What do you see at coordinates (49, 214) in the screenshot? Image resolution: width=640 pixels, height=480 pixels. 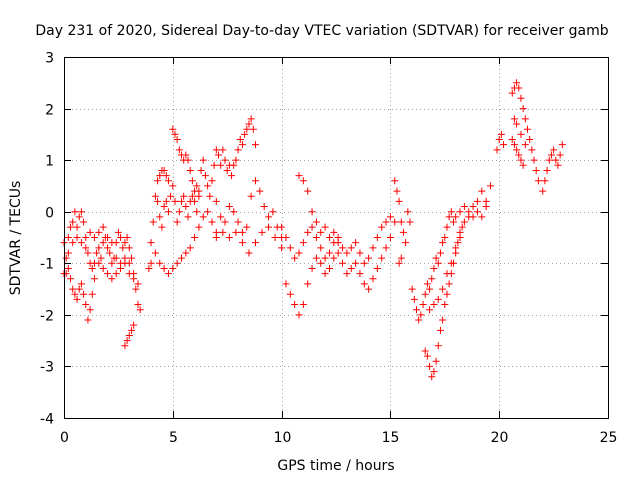 I see `y-tick-label: 0` at bounding box center [49, 214].